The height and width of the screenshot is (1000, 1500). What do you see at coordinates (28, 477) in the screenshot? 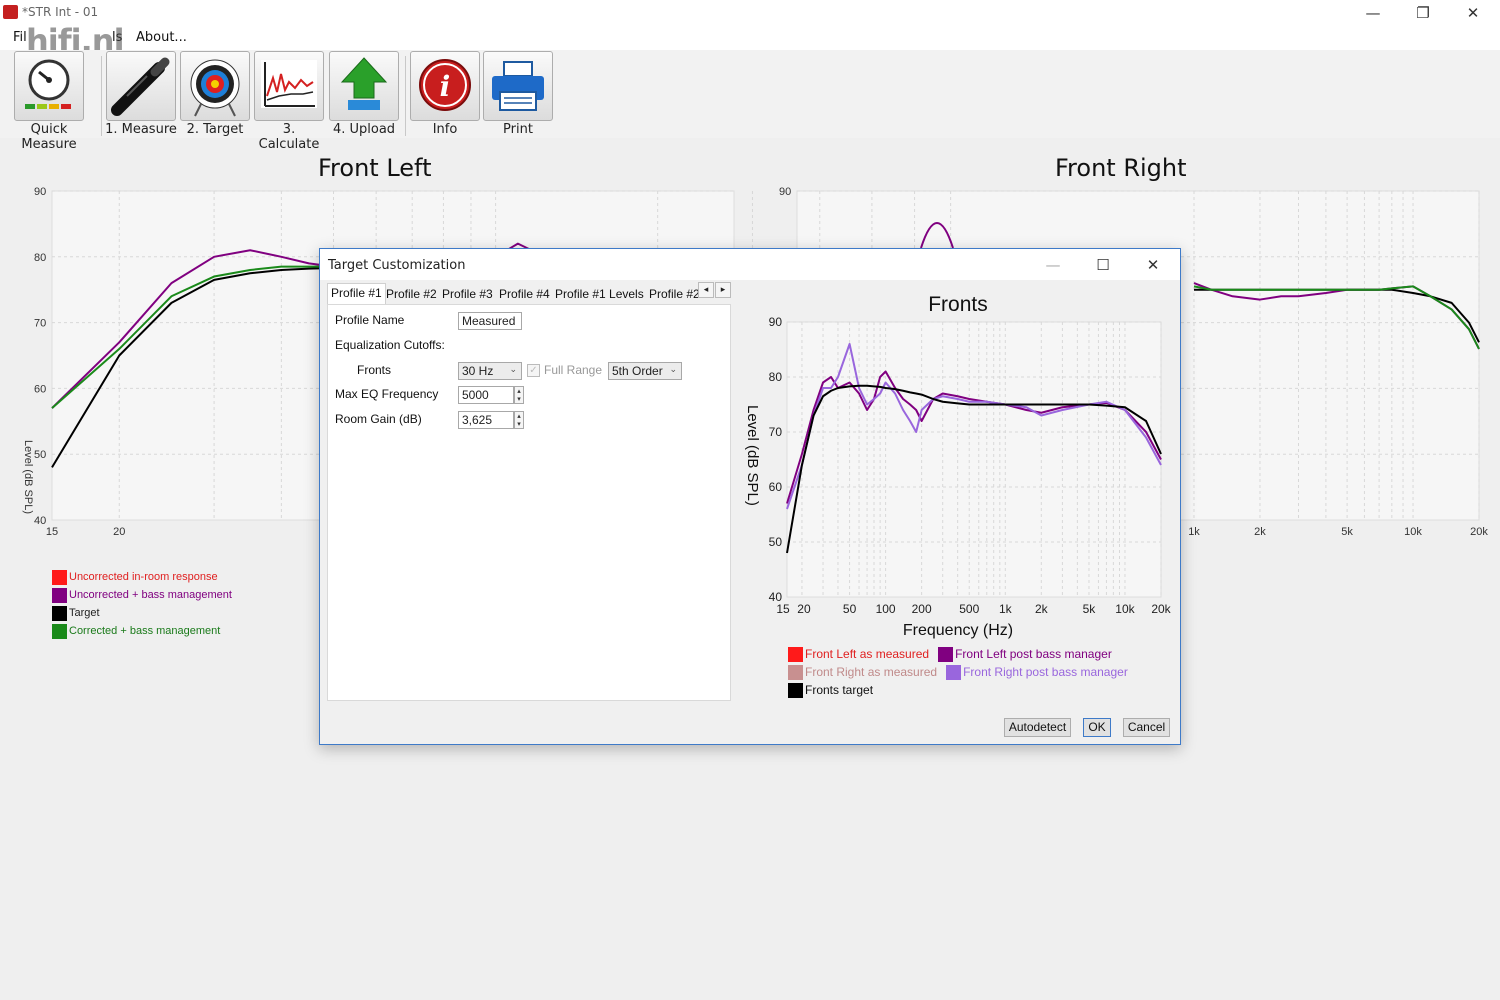
I see `front-left-y-axis-label: Level (dB SPL)` at bounding box center [28, 477].